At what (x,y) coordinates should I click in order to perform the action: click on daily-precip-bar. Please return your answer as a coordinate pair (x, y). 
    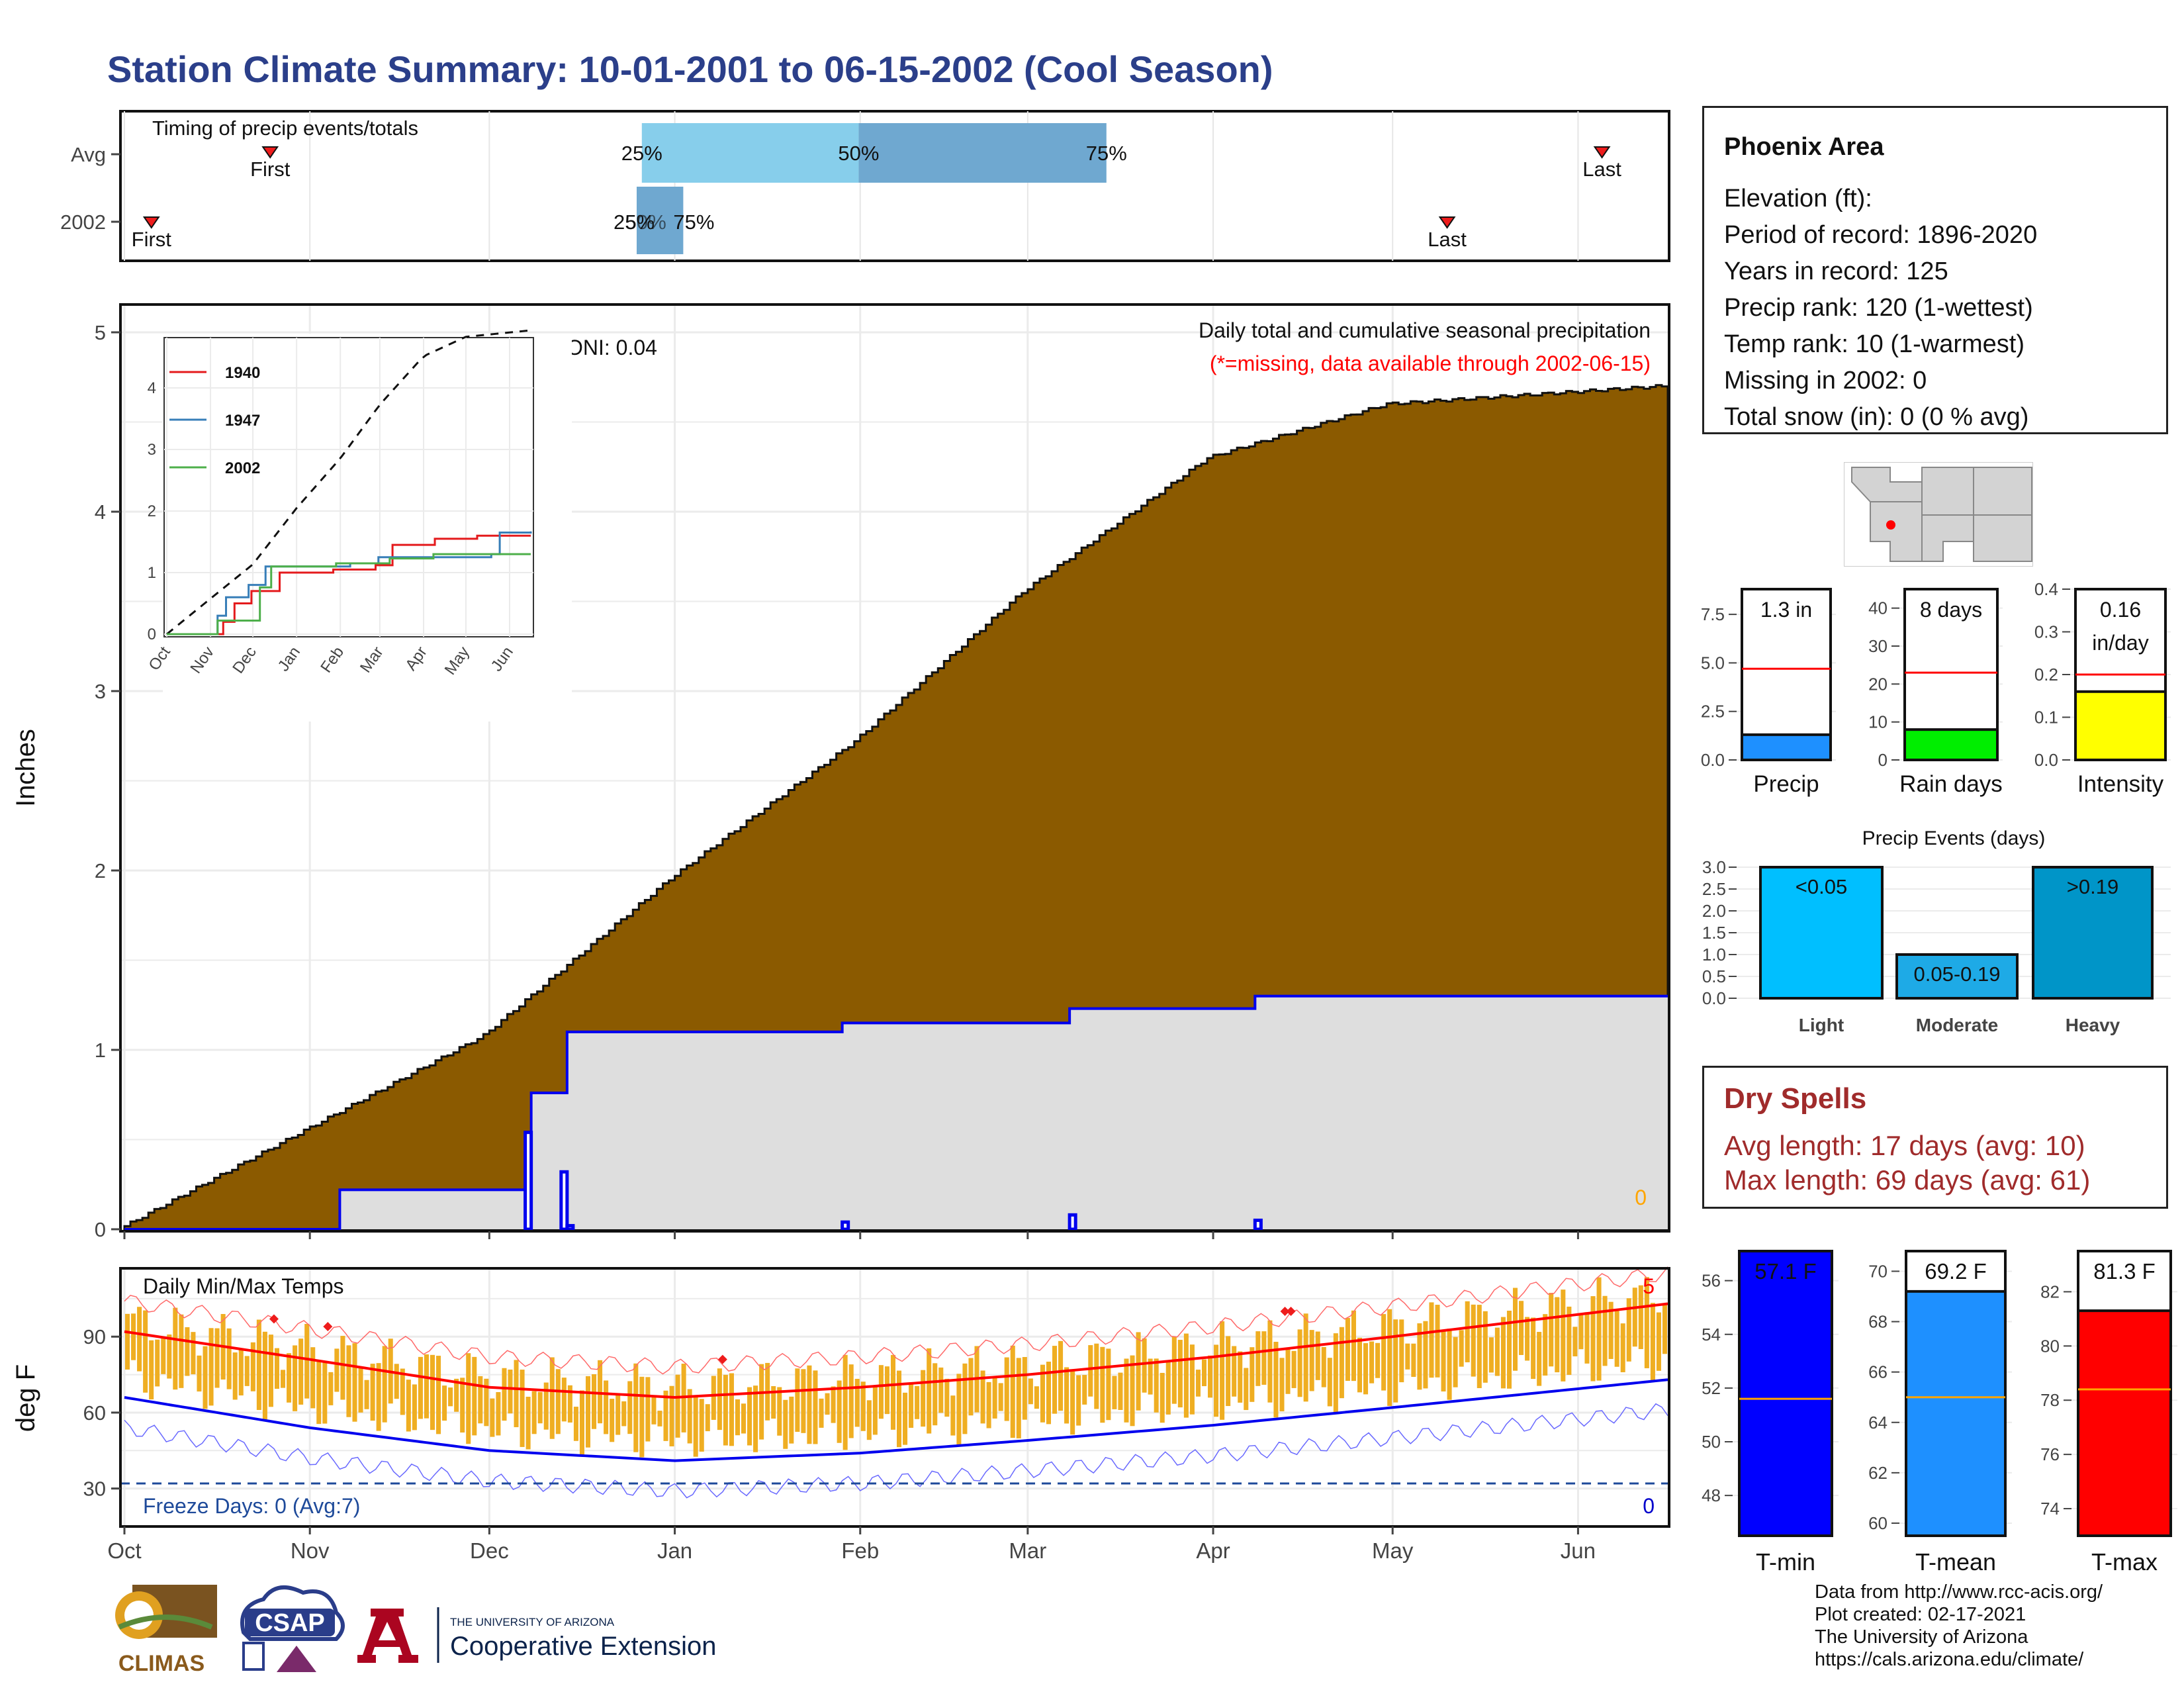
    Looking at the image, I should click on (528, 1181).